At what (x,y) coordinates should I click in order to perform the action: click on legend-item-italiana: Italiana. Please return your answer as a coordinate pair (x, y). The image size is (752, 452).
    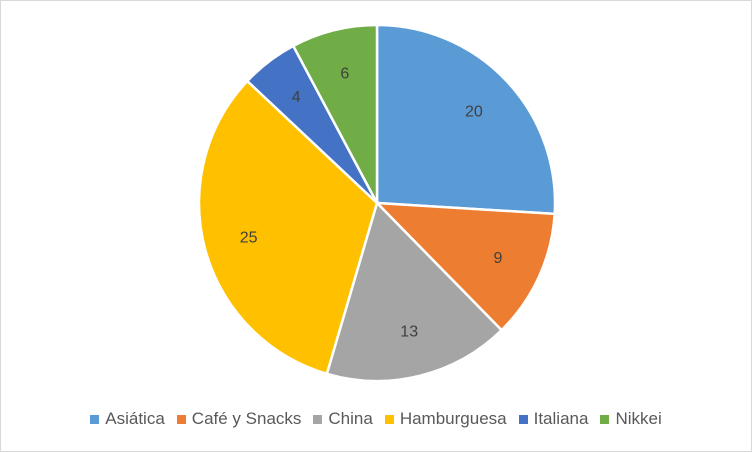
    Looking at the image, I should click on (553, 419).